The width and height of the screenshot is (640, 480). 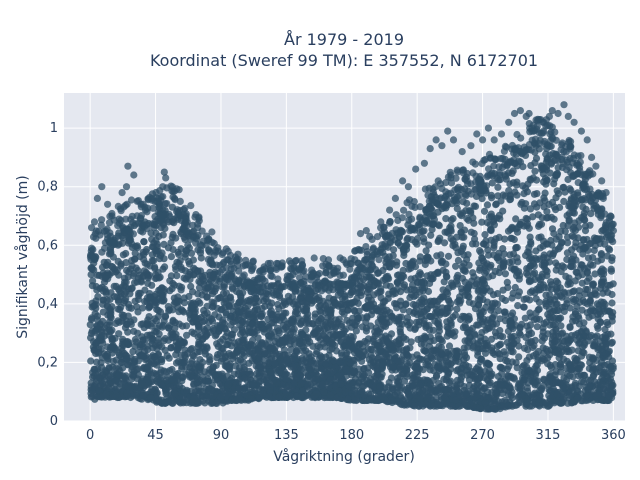 What do you see at coordinates (497, 304) in the screenshot?
I see `data-point-1952` at bounding box center [497, 304].